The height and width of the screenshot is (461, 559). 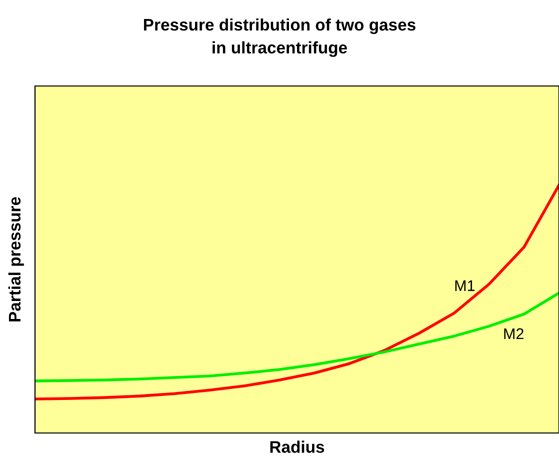 I want to click on x-axis-title: Radius, so click(x=297, y=446).